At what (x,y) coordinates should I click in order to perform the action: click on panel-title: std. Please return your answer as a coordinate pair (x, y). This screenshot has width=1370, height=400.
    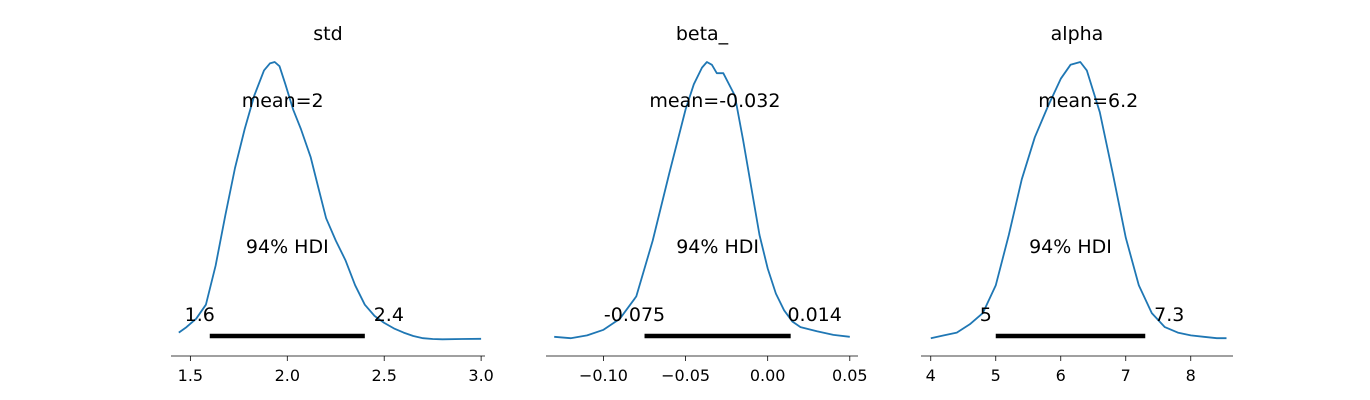
    Looking at the image, I should click on (327, 34).